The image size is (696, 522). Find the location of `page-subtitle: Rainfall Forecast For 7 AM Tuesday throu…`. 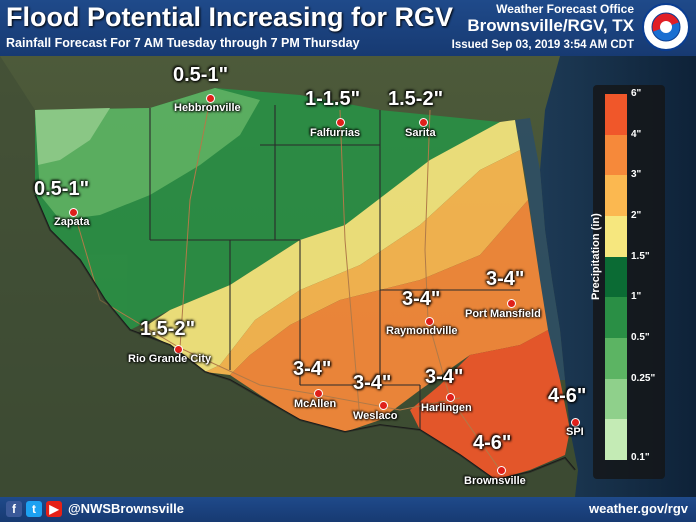

page-subtitle: Rainfall Forecast For 7 AM Tuesday throu… is located at coordinates (183, 43).